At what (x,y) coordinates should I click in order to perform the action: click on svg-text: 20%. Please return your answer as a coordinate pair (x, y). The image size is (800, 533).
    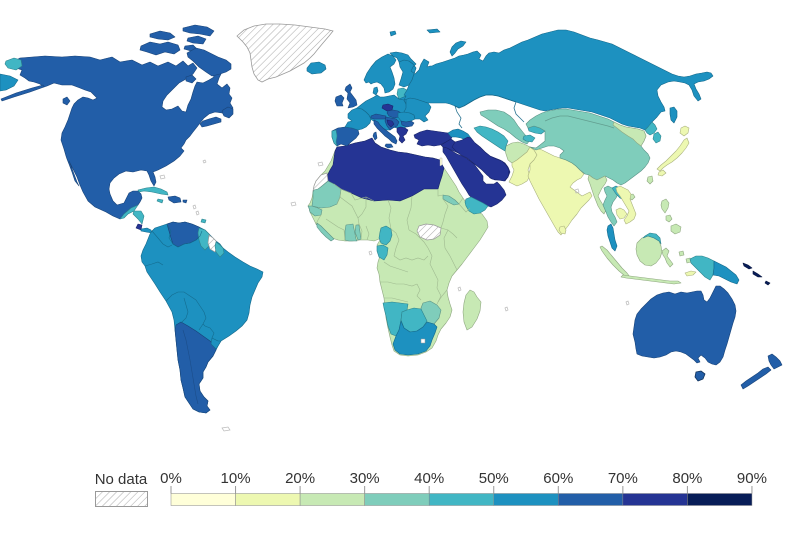
    Looking at the image, I should click on (300, 478).